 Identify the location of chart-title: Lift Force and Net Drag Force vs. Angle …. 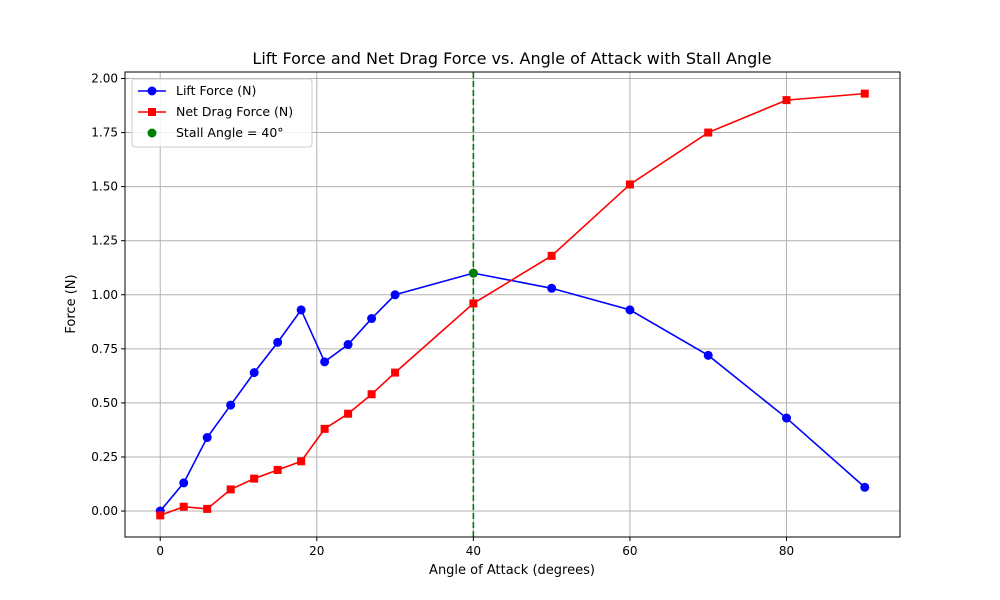
(511, 58).